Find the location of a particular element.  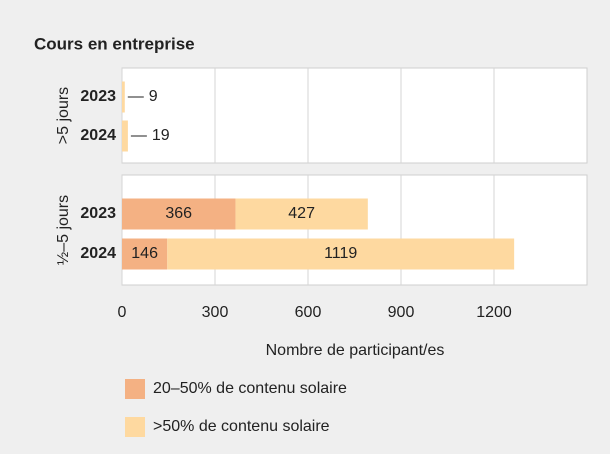

data-label: 19 is located at coordinates (161, 135).